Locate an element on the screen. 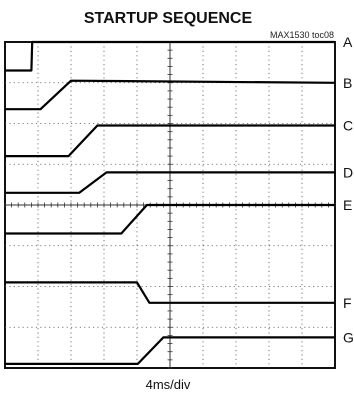  trace-g is located at coordinates (170, 350).